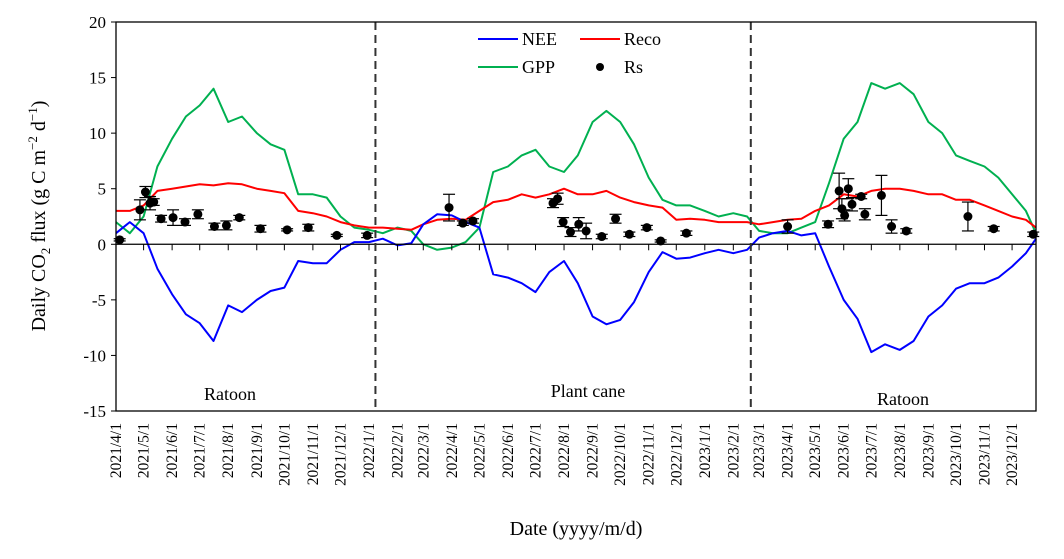 Image resolution: width=1064 pixels, height=559 pixels. I want to click on x-tick-label: 2021/11/1, so click(313, 454).